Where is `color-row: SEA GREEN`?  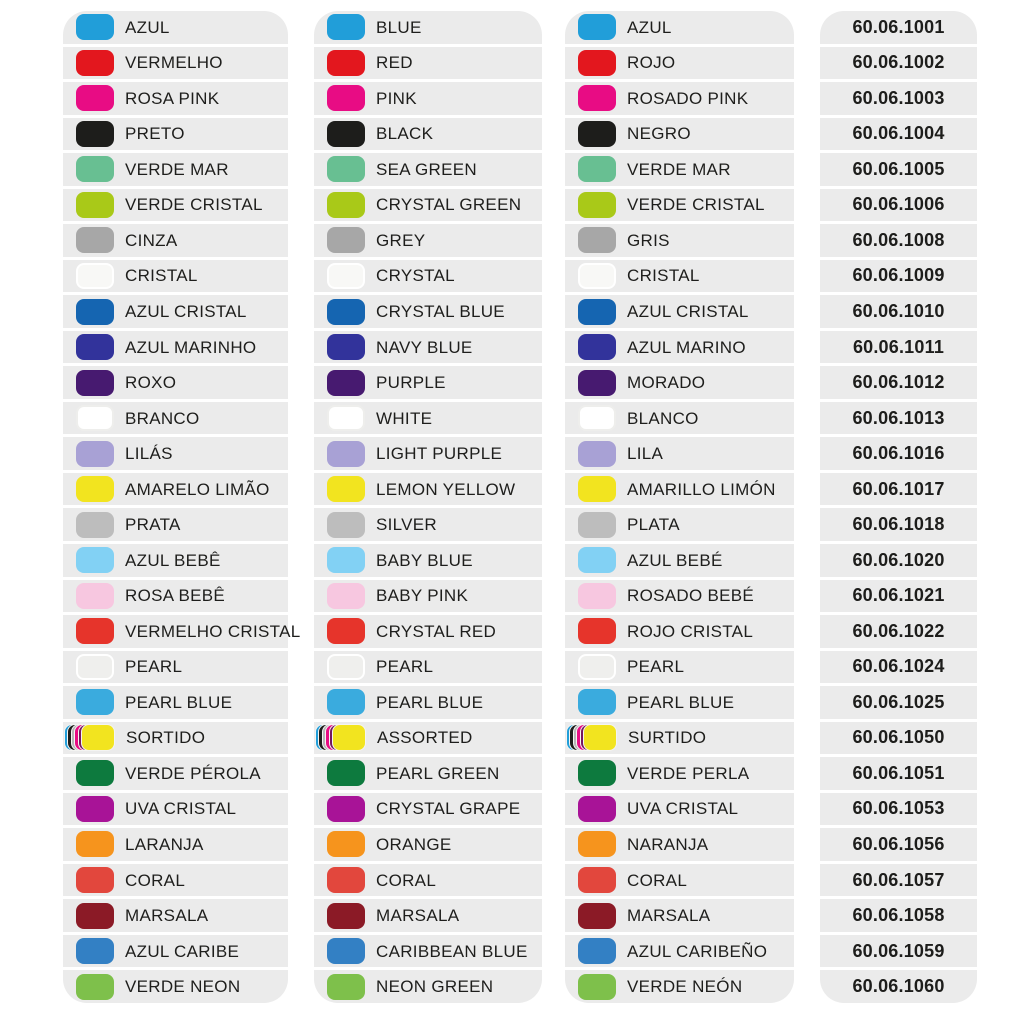
color-row: SEA GREEN is located at coordinates (428, 169).